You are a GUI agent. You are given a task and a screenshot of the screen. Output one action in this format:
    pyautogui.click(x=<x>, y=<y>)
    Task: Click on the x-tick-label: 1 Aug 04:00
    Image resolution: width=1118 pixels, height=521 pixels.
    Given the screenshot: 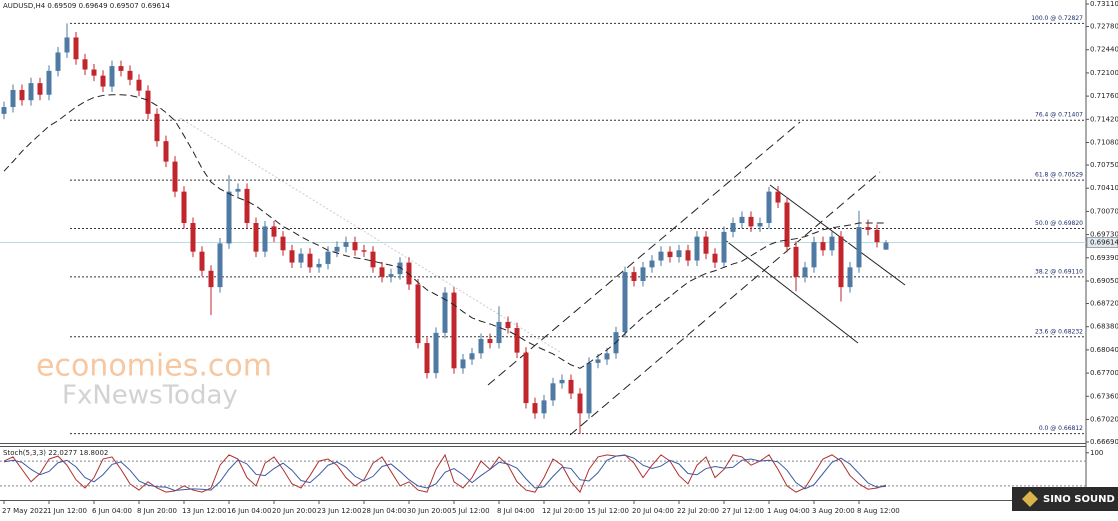 What is the action you would take?
    pyautogui.click(x=788, y=511)
    